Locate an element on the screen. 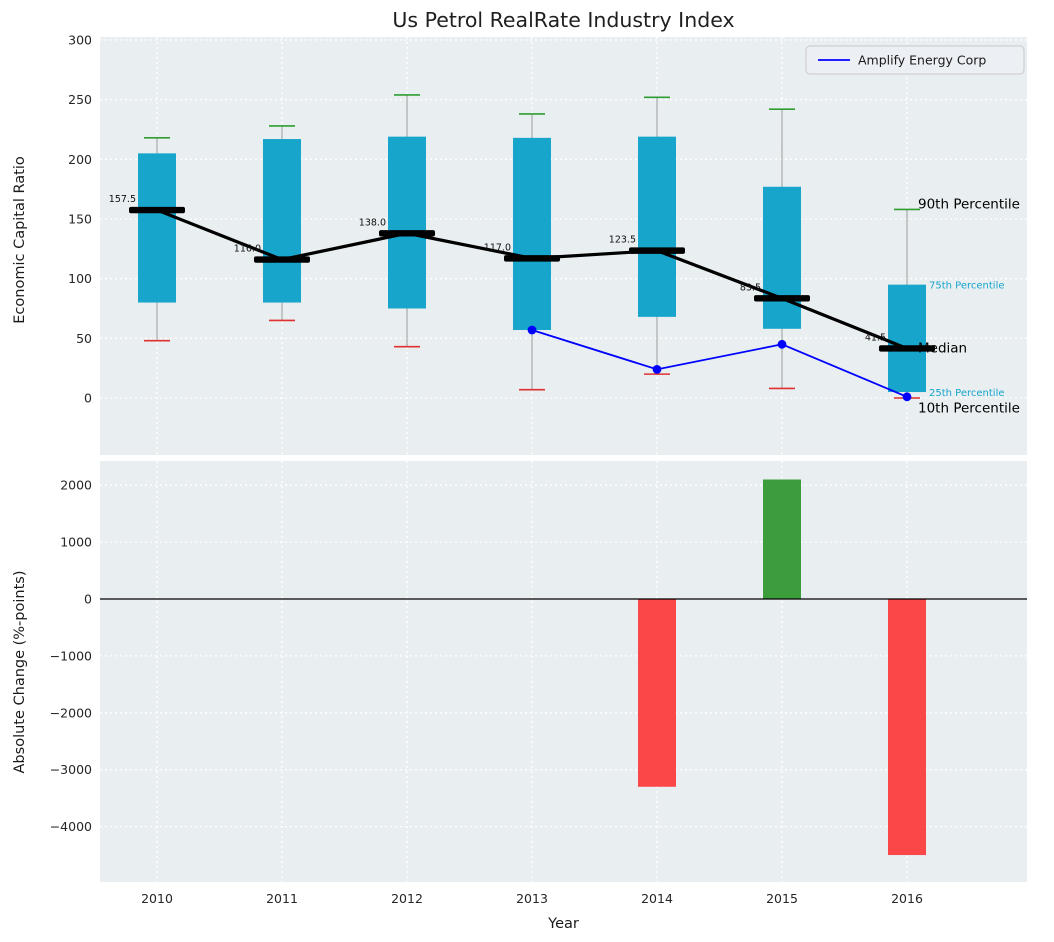  annotation-median: Median is located at coordinates (942, 348).